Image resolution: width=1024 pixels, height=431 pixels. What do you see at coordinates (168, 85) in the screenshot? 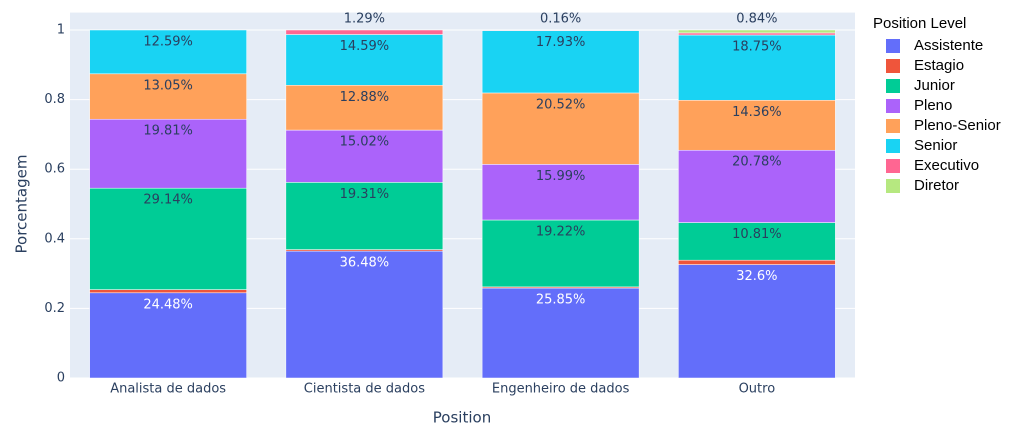
I see `data-label: 13.05%` at bounding box center [168, 85].